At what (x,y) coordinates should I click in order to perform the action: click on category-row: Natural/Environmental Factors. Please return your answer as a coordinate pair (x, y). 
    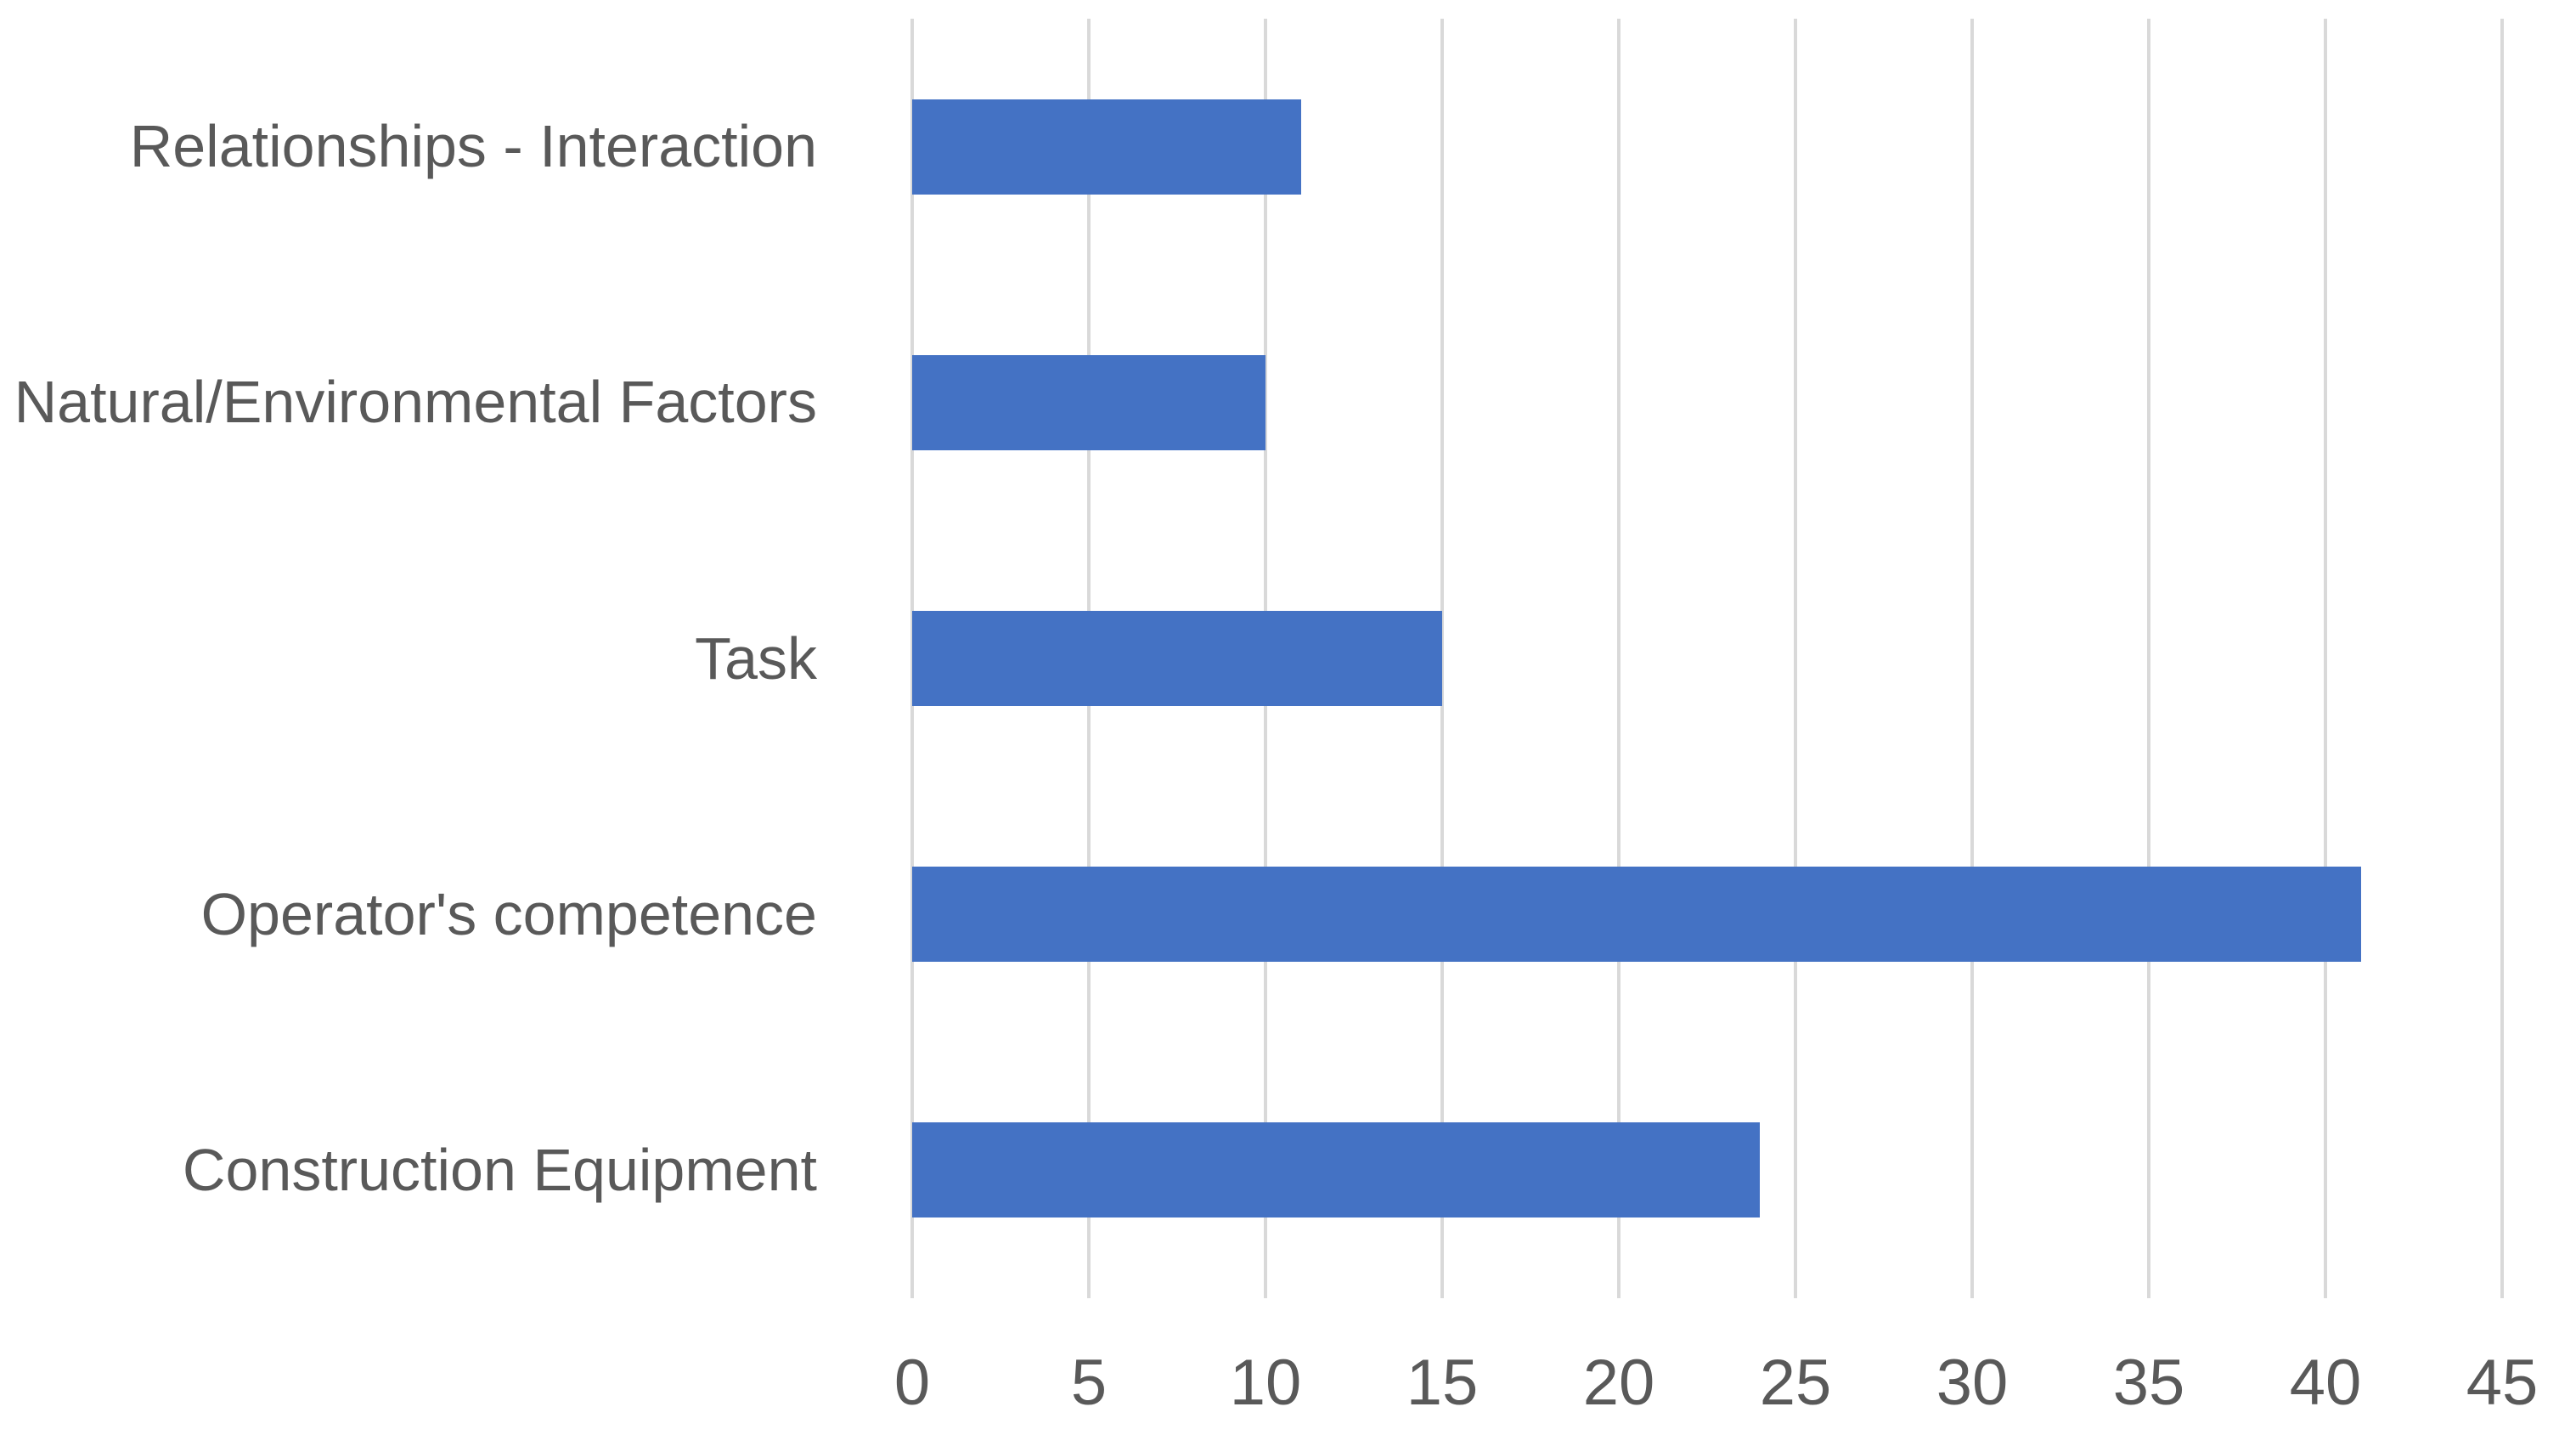
    Looking at the image, I should click on (430, 402).